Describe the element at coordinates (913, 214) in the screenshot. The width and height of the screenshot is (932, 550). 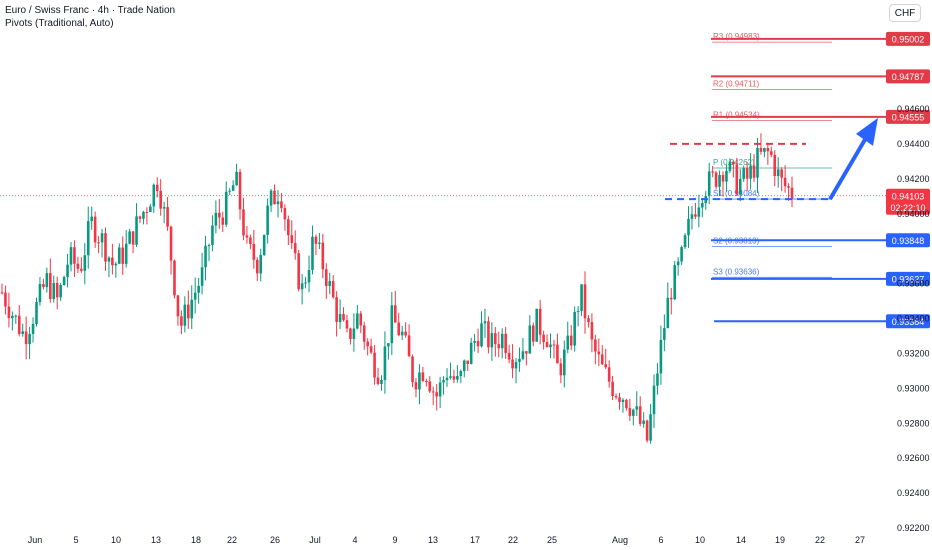
I see `price-tick-label: 0.94000` at that location.